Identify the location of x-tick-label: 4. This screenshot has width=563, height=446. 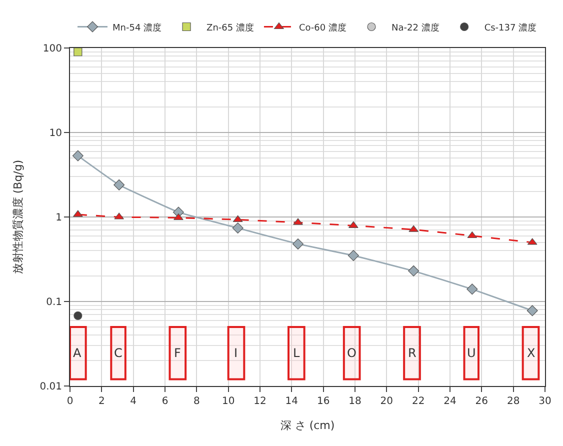
(133, 401).